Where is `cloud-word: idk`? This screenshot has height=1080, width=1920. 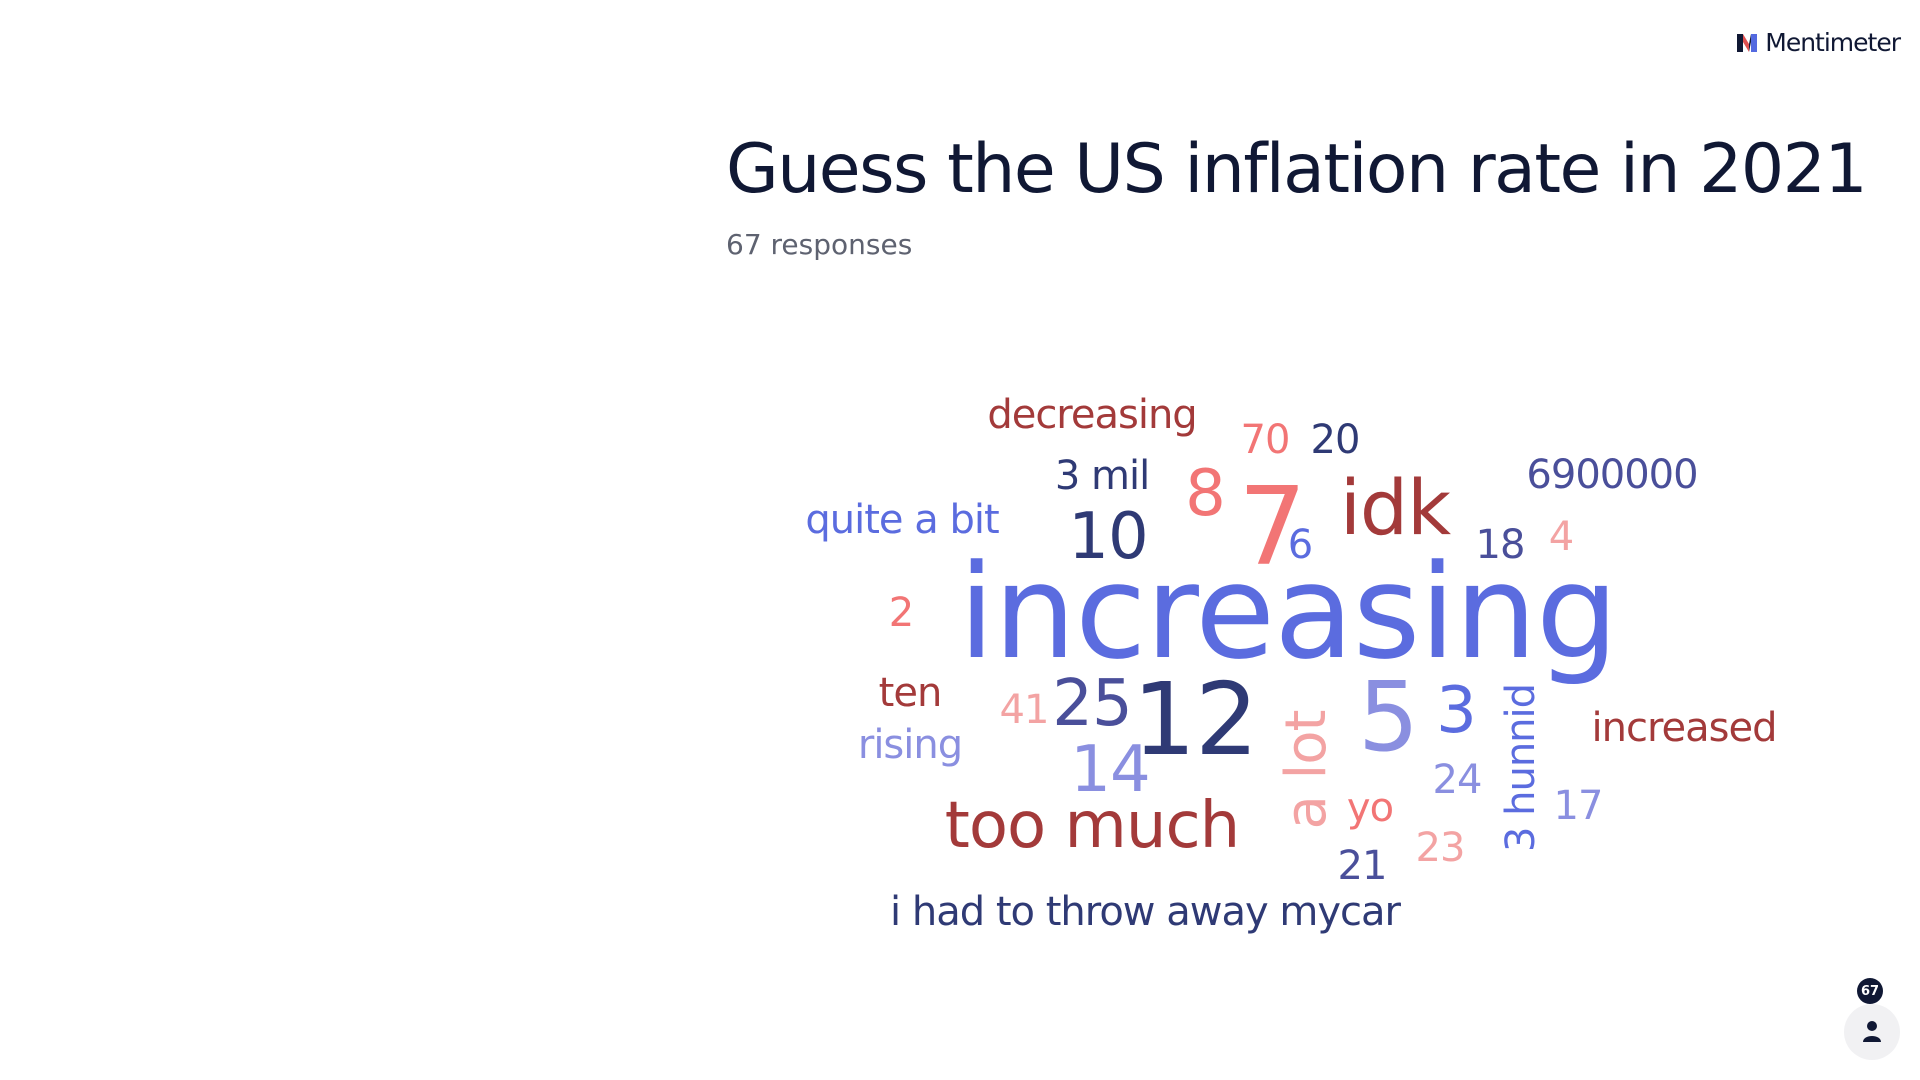 cloud-word: idk is located at coordinates (1395, 507).